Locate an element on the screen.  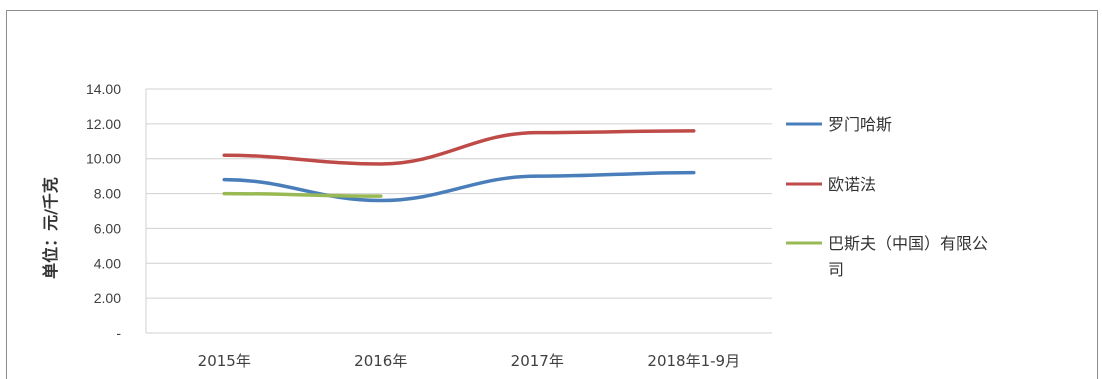
x-tick-label: 2015年 is located at coordinates (224, 361).